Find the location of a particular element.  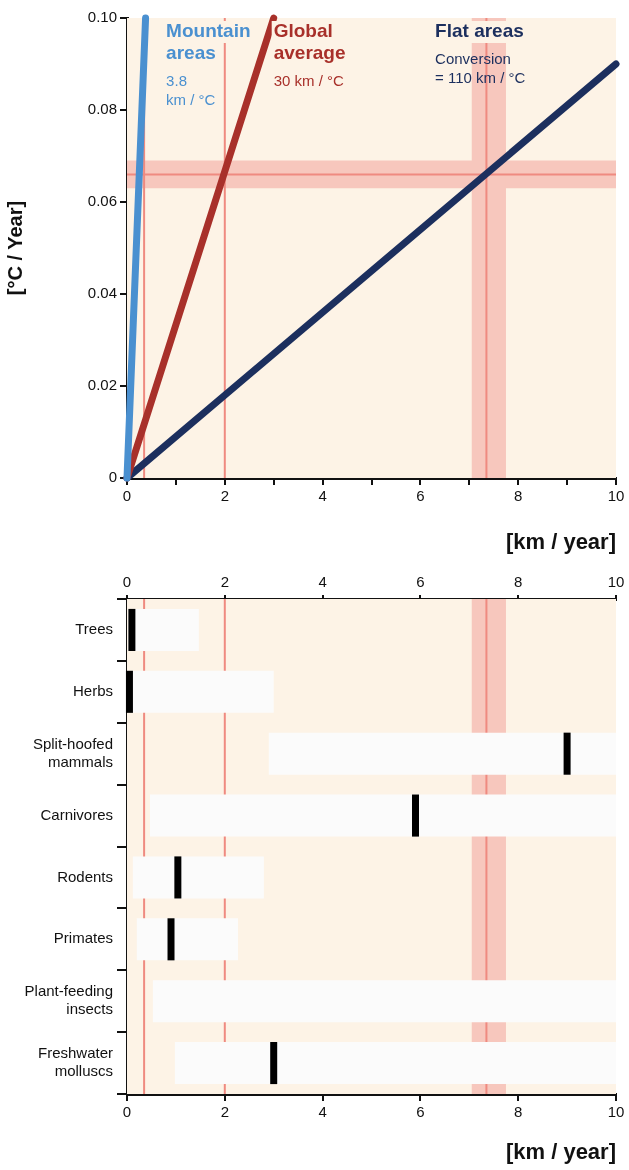

y-tick-label: 0.10 is located at coordinates (102, 17).